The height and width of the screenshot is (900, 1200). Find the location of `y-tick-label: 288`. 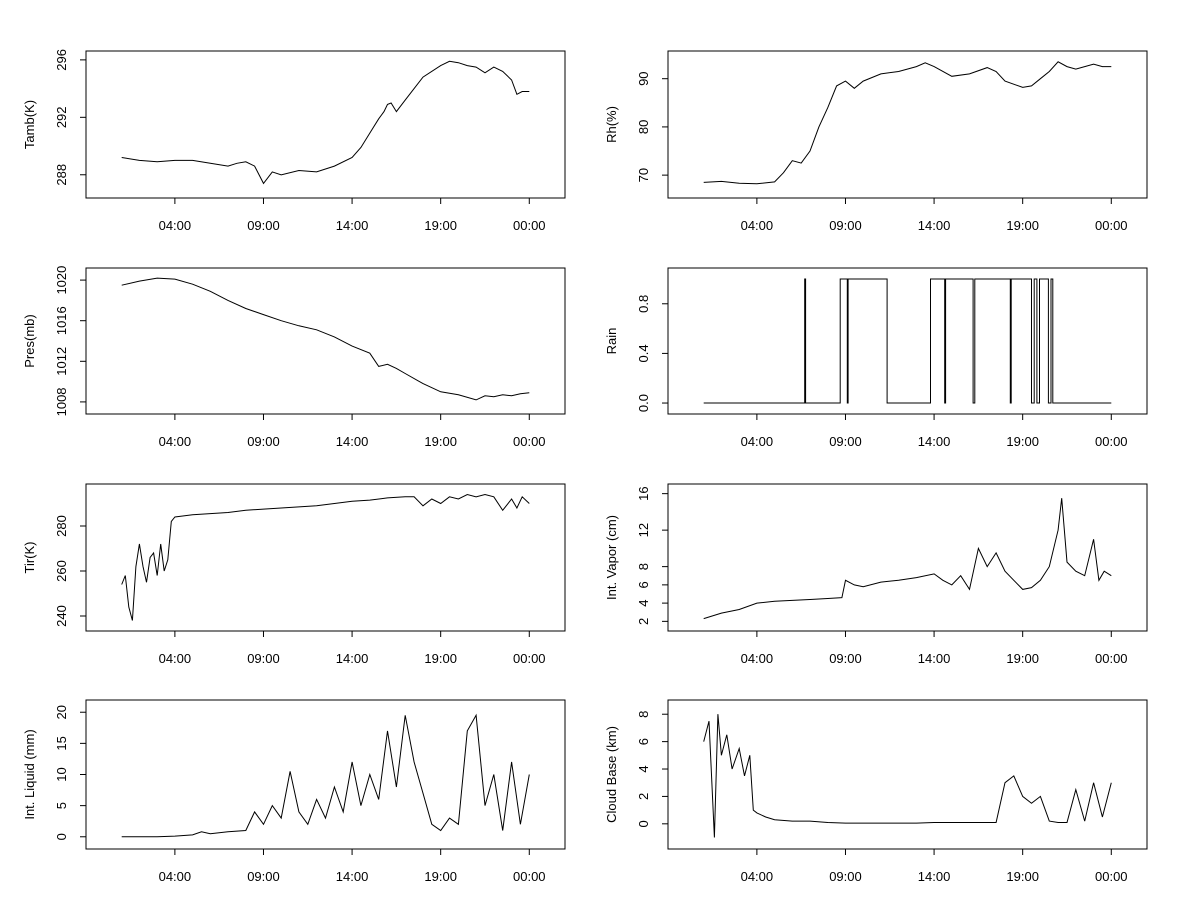

y-tick-label: 288 is located at coordinates (61, 175).